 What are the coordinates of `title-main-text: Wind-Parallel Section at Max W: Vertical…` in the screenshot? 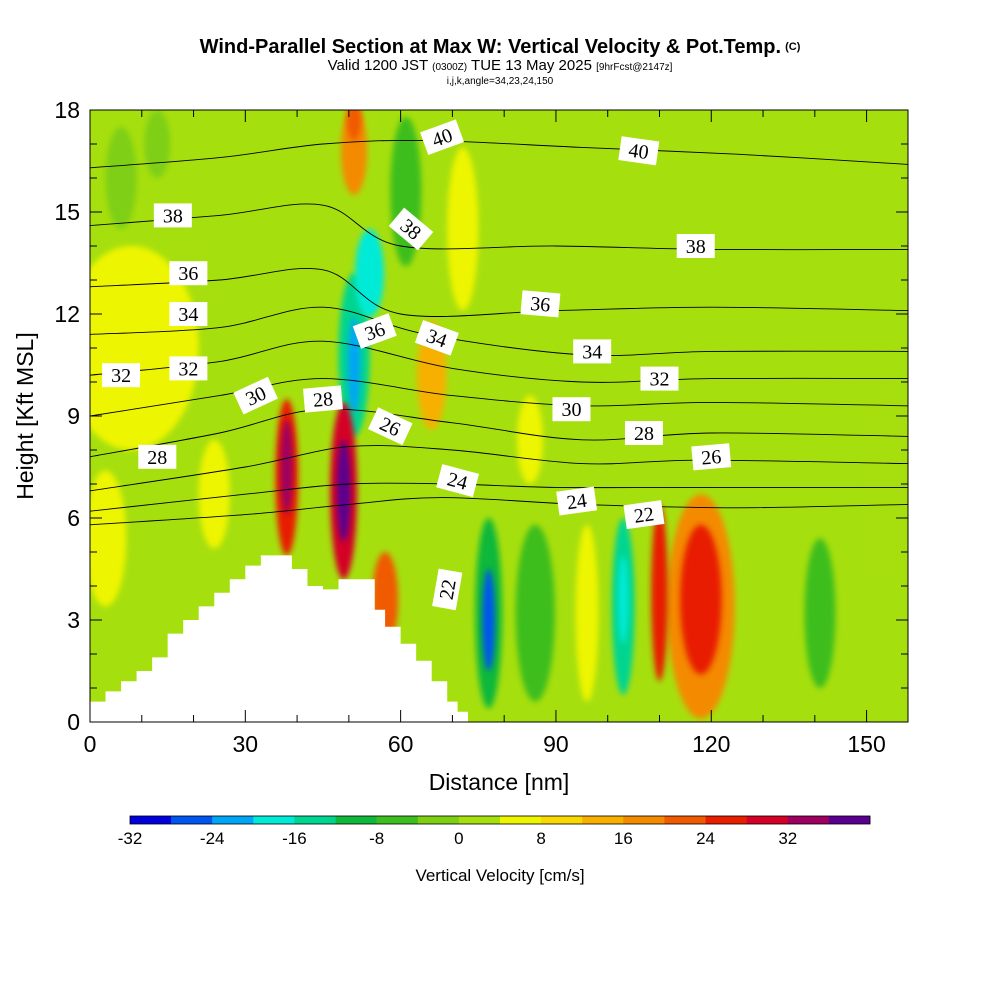 It's located at (490, 47).